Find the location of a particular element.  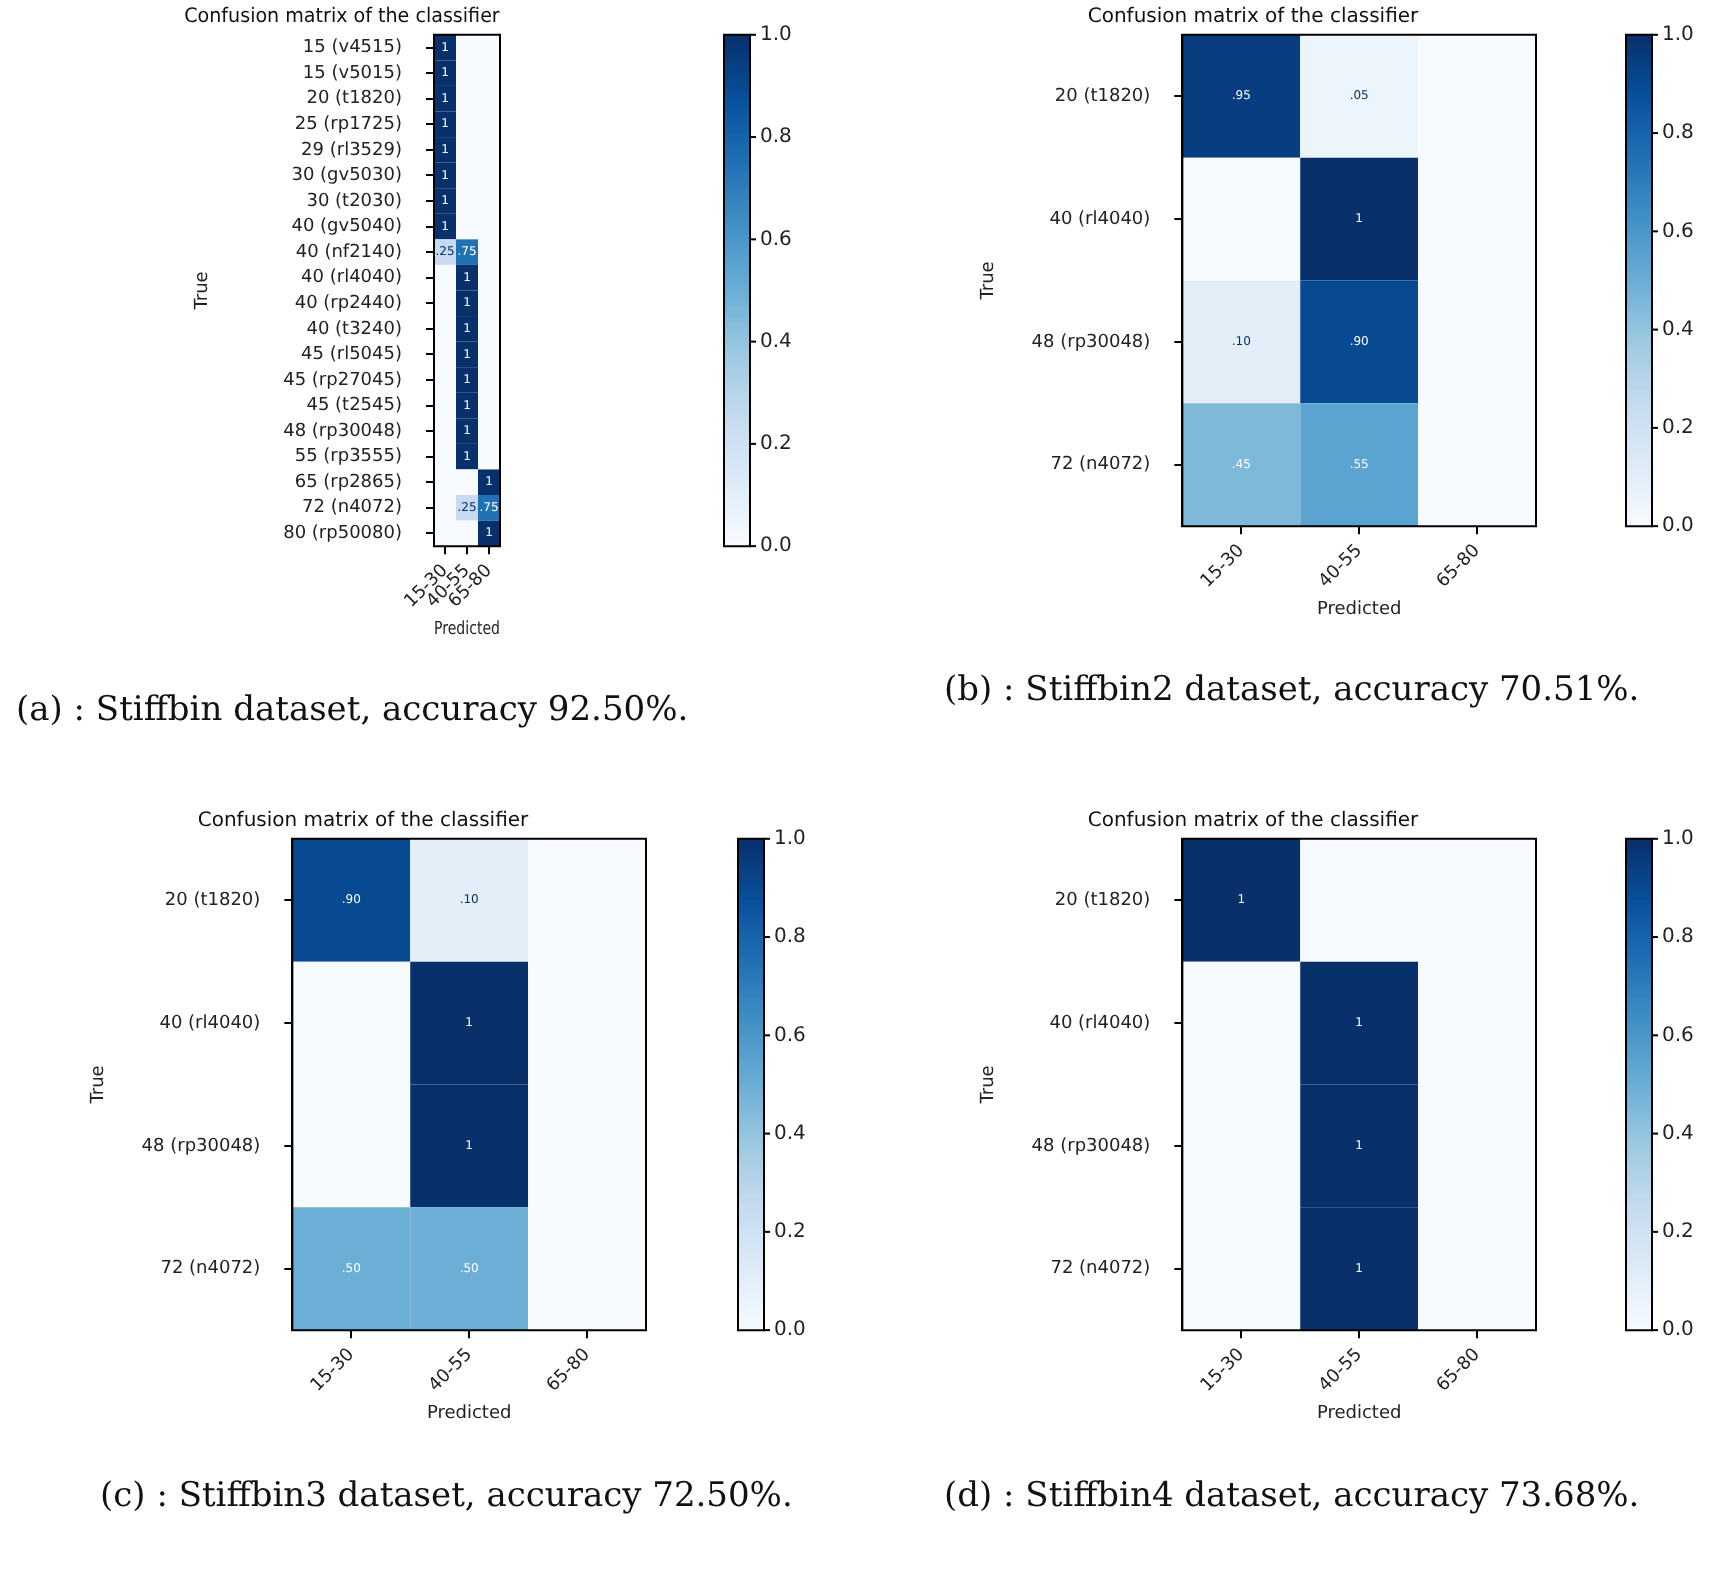

text: (a) : Stiffbin dataset, accuracy 92.50%. is located at coordinates (353, 710).